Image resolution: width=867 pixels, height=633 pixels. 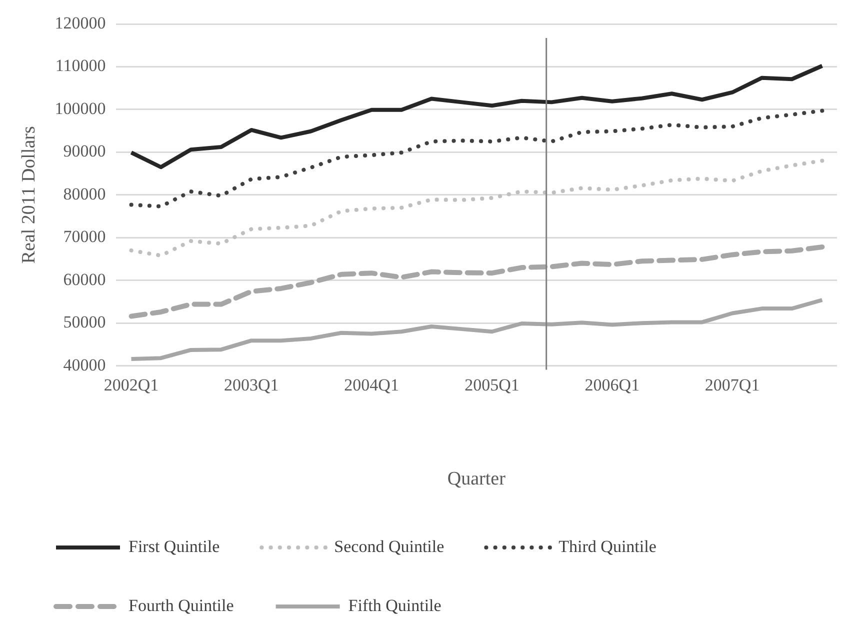 I want to click on y-tick-label: 60000, so click(x=84, y=279).